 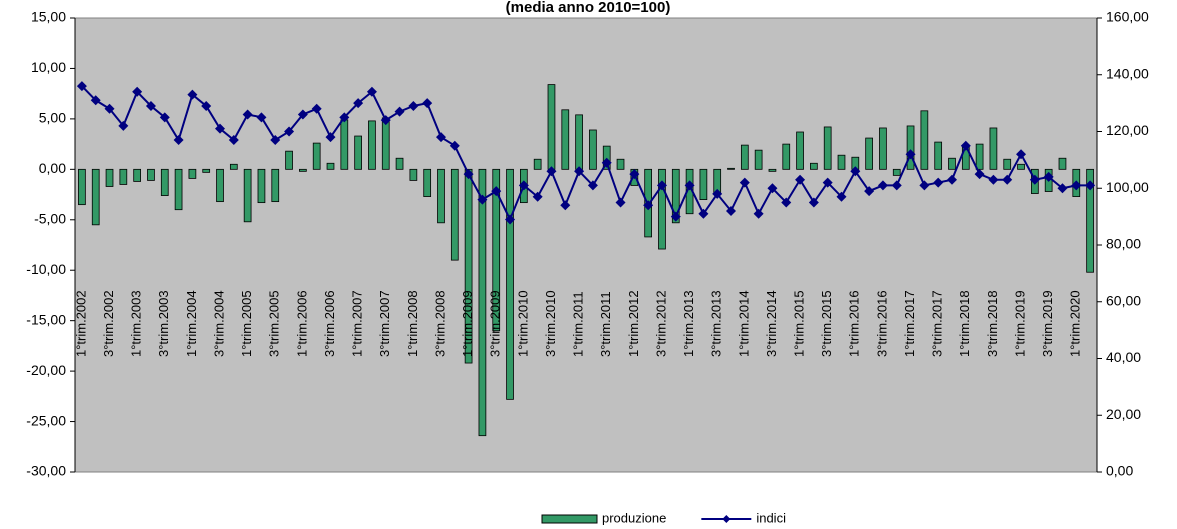 What do you see at coordinates (854, 323) in the screenshot?
I see `x-tick-label: 1°trim.2016` at bounding box center [854, 323].